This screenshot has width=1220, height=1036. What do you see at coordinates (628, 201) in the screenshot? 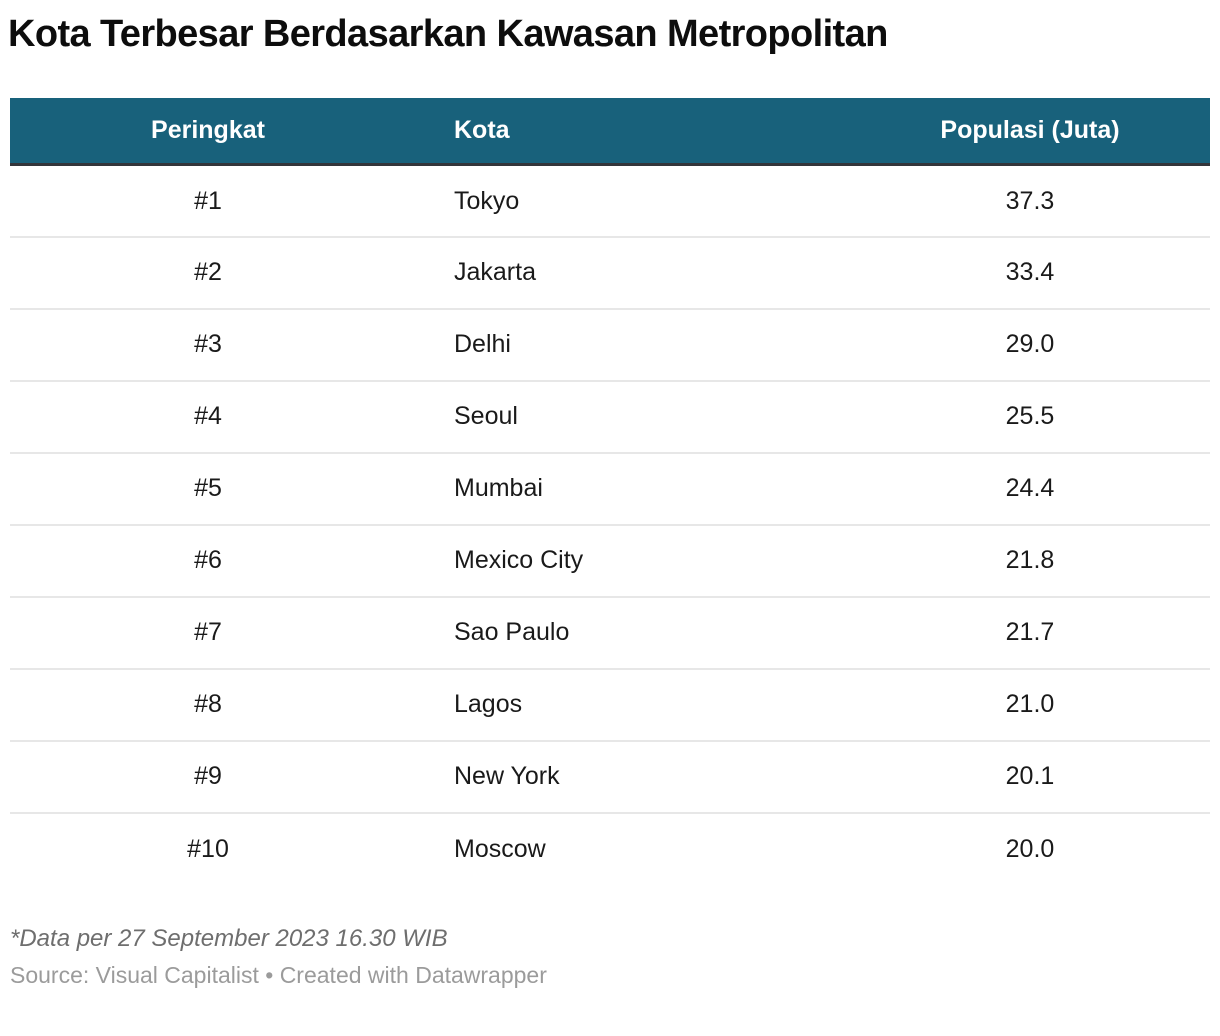
I see `city-cell: Tokyo` at bounding box center [628, 201].